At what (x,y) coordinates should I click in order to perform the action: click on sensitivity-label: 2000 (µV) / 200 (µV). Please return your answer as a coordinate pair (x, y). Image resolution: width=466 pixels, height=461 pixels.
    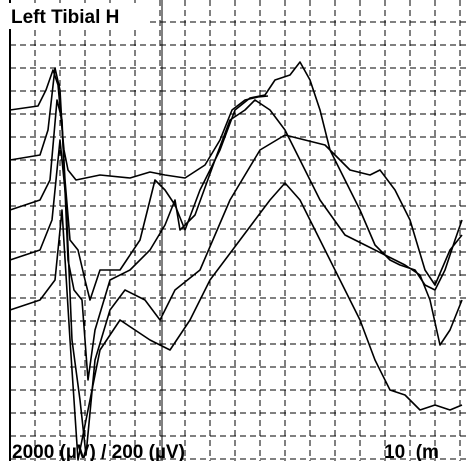
    Looking at the image, I should click on (98, 451).